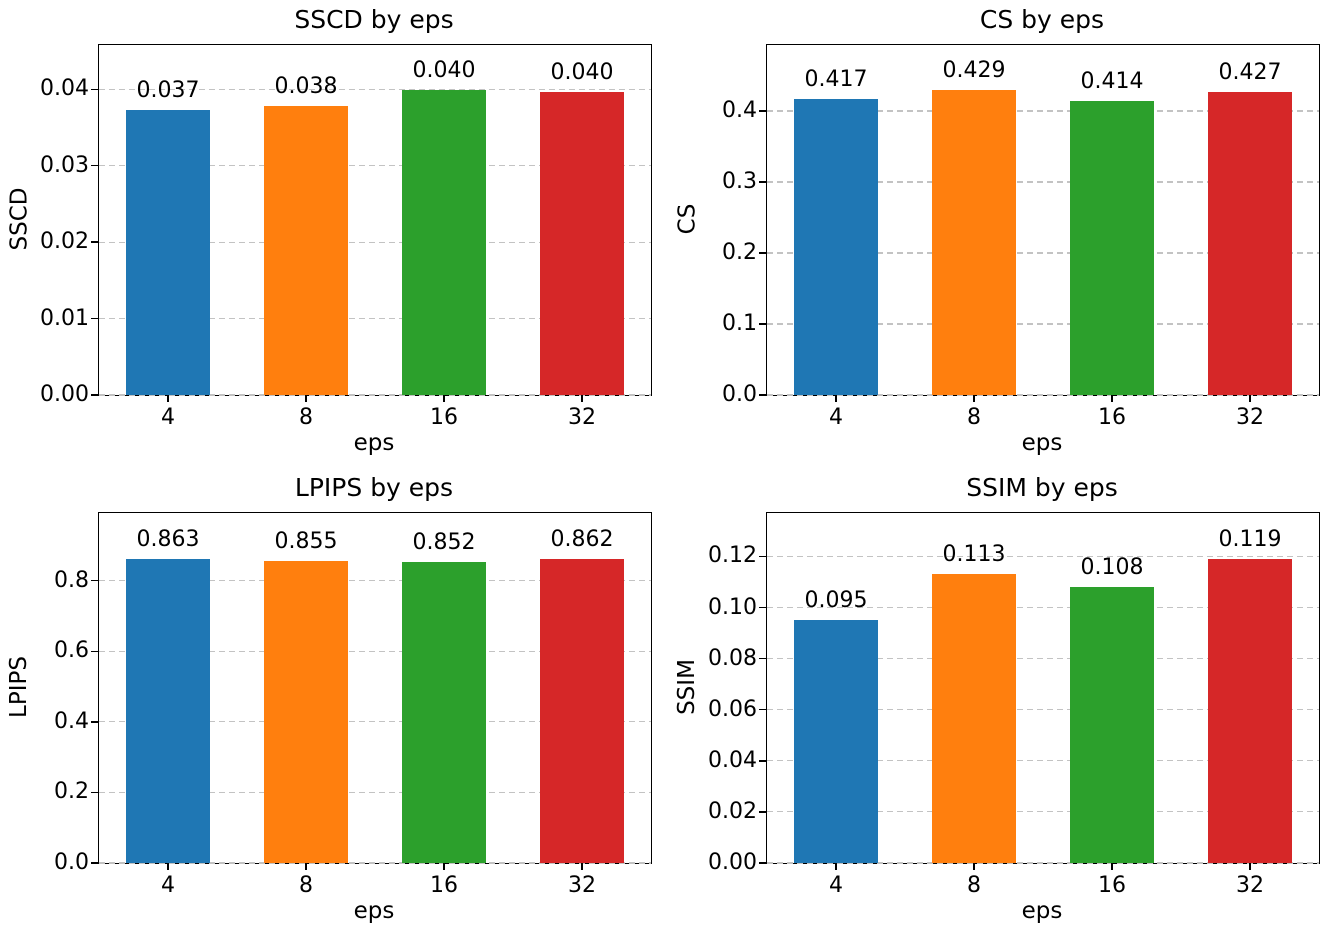  What do you see at coordinates (64, 165) in the screenshot?
I see `y-tick-label: 0.03` at bounding box center [64, 165].